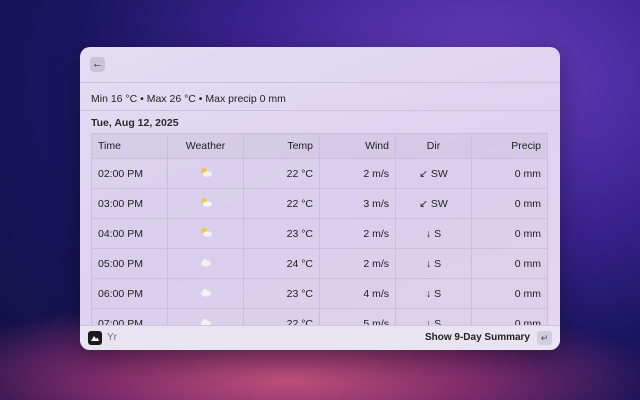  What do you see at coordinates (205, 146) in the screenshot?
I see `column-header: Weather` at bounding box center [205, 146].